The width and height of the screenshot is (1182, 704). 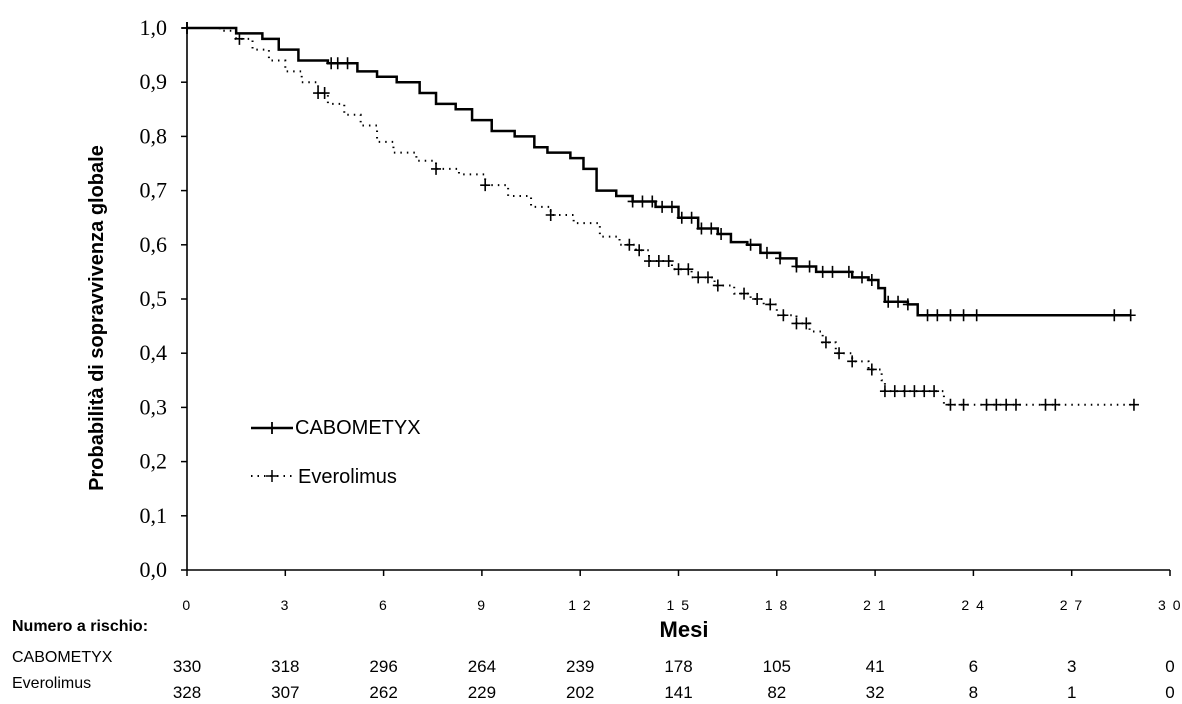 What do you see at coordinates (777, 605) in the screenshot?
I see `x-tick-label: 1 8` at bounding box center [777, 605].